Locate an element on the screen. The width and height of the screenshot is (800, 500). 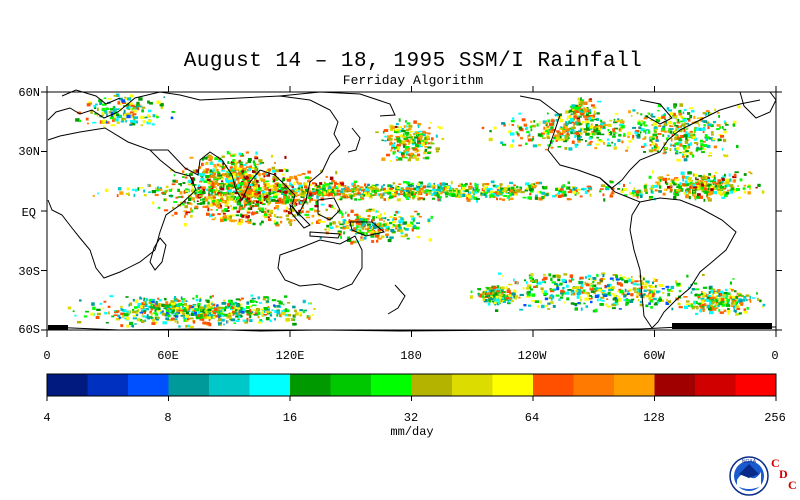
lat-label-60s: 60S is located at coordinates (29, 330).